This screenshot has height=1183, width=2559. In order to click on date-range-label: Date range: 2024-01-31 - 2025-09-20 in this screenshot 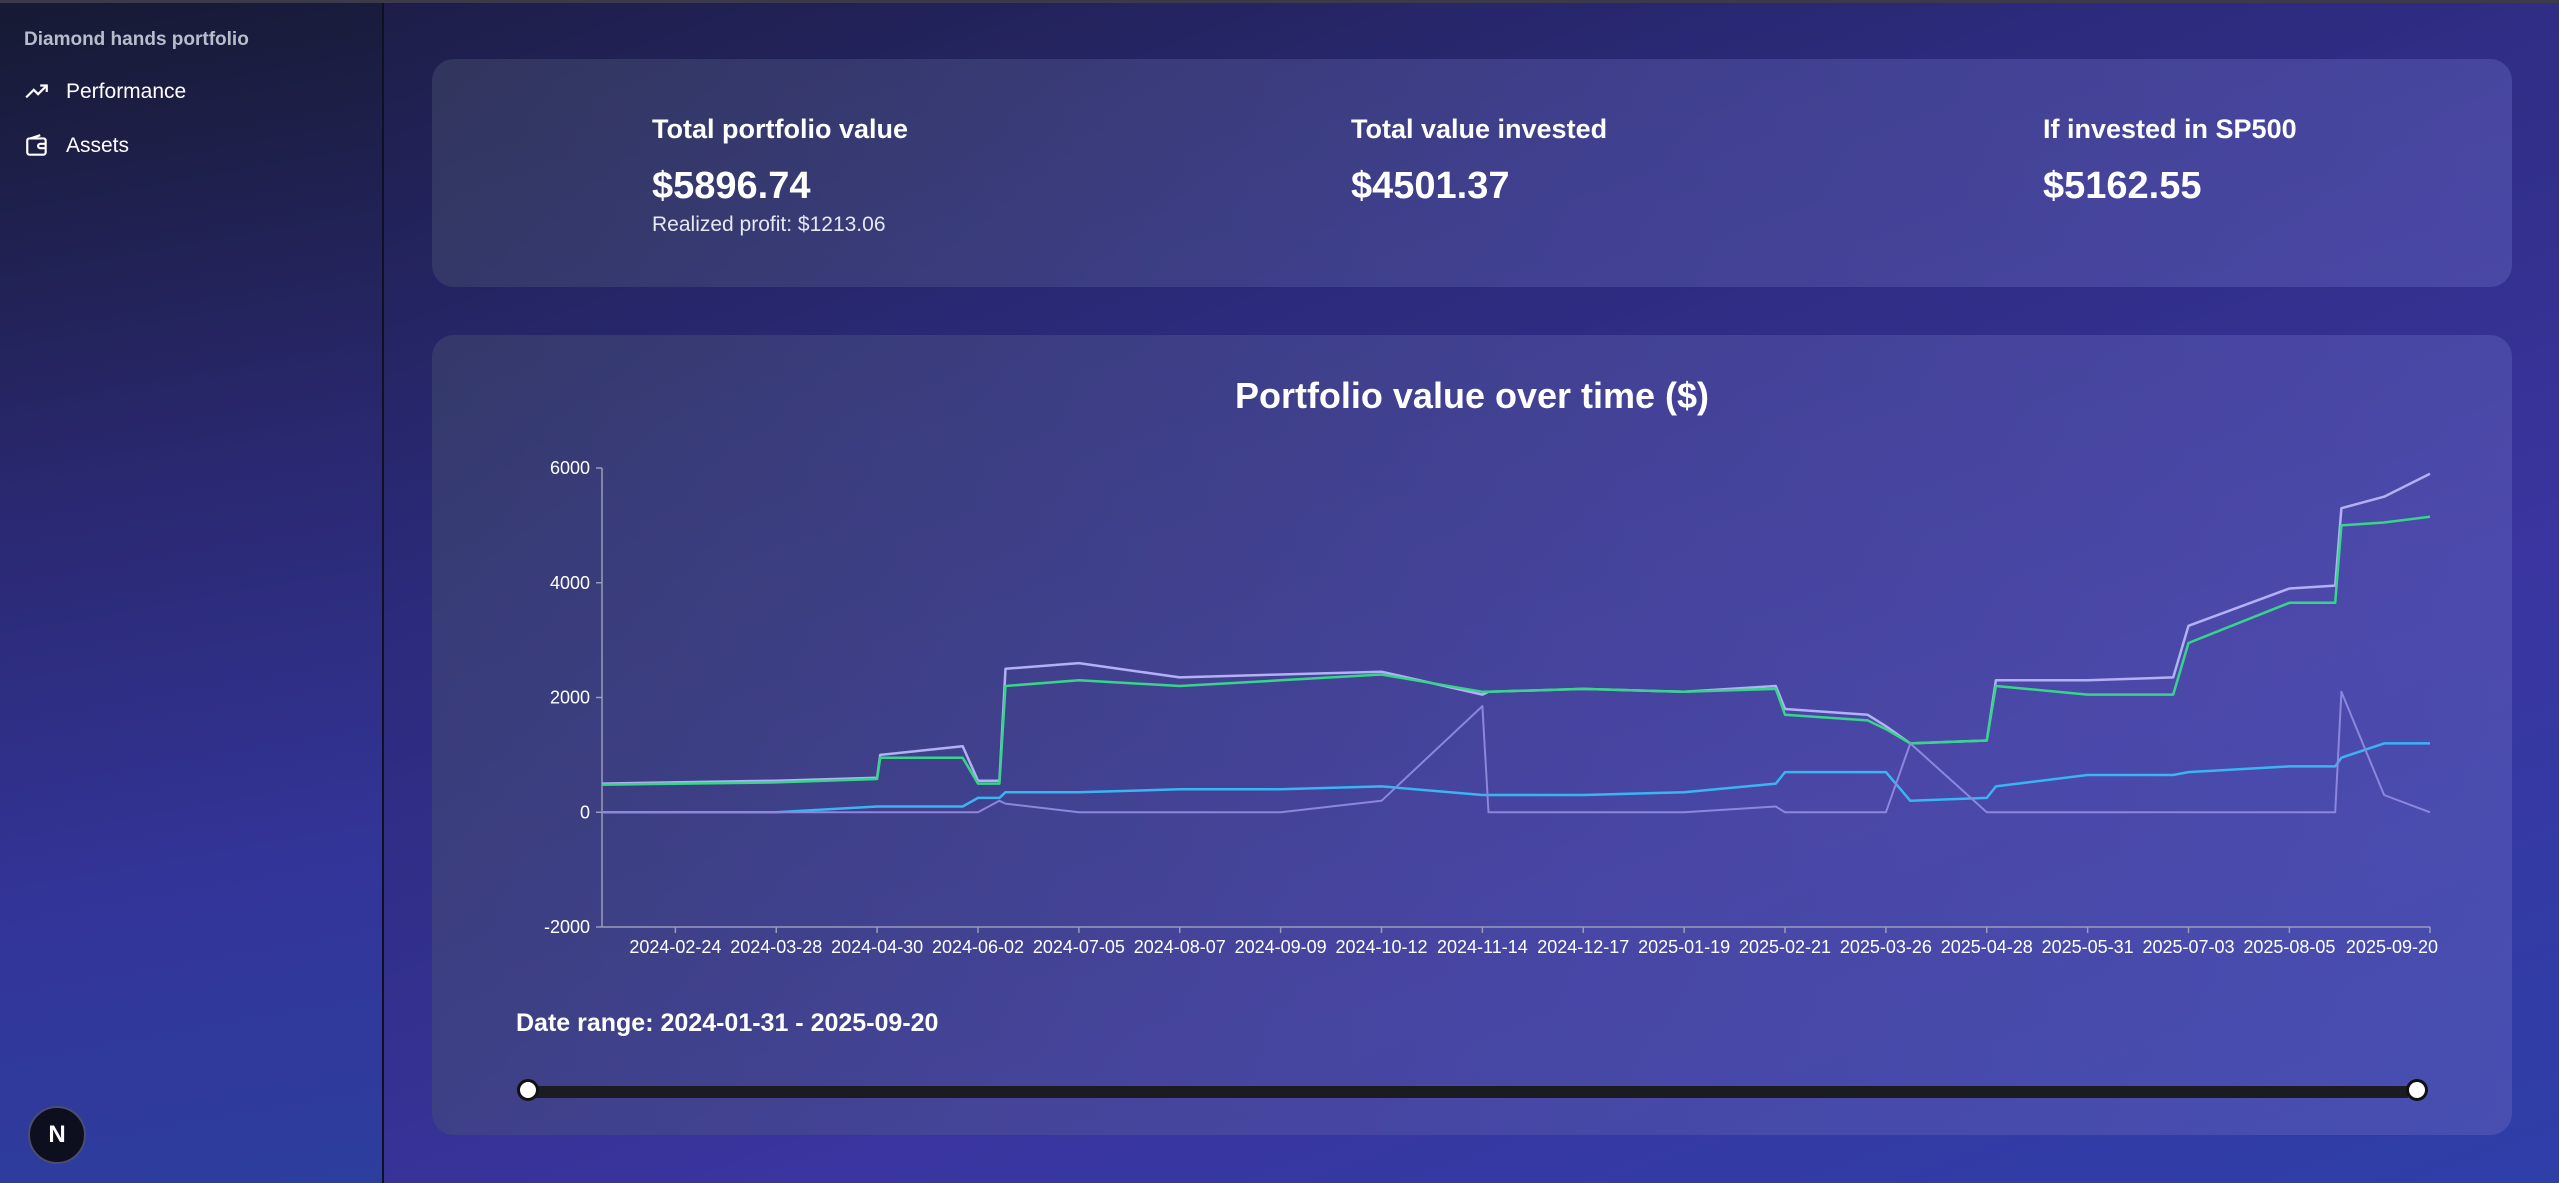, I will do `click(727, 1023)`.